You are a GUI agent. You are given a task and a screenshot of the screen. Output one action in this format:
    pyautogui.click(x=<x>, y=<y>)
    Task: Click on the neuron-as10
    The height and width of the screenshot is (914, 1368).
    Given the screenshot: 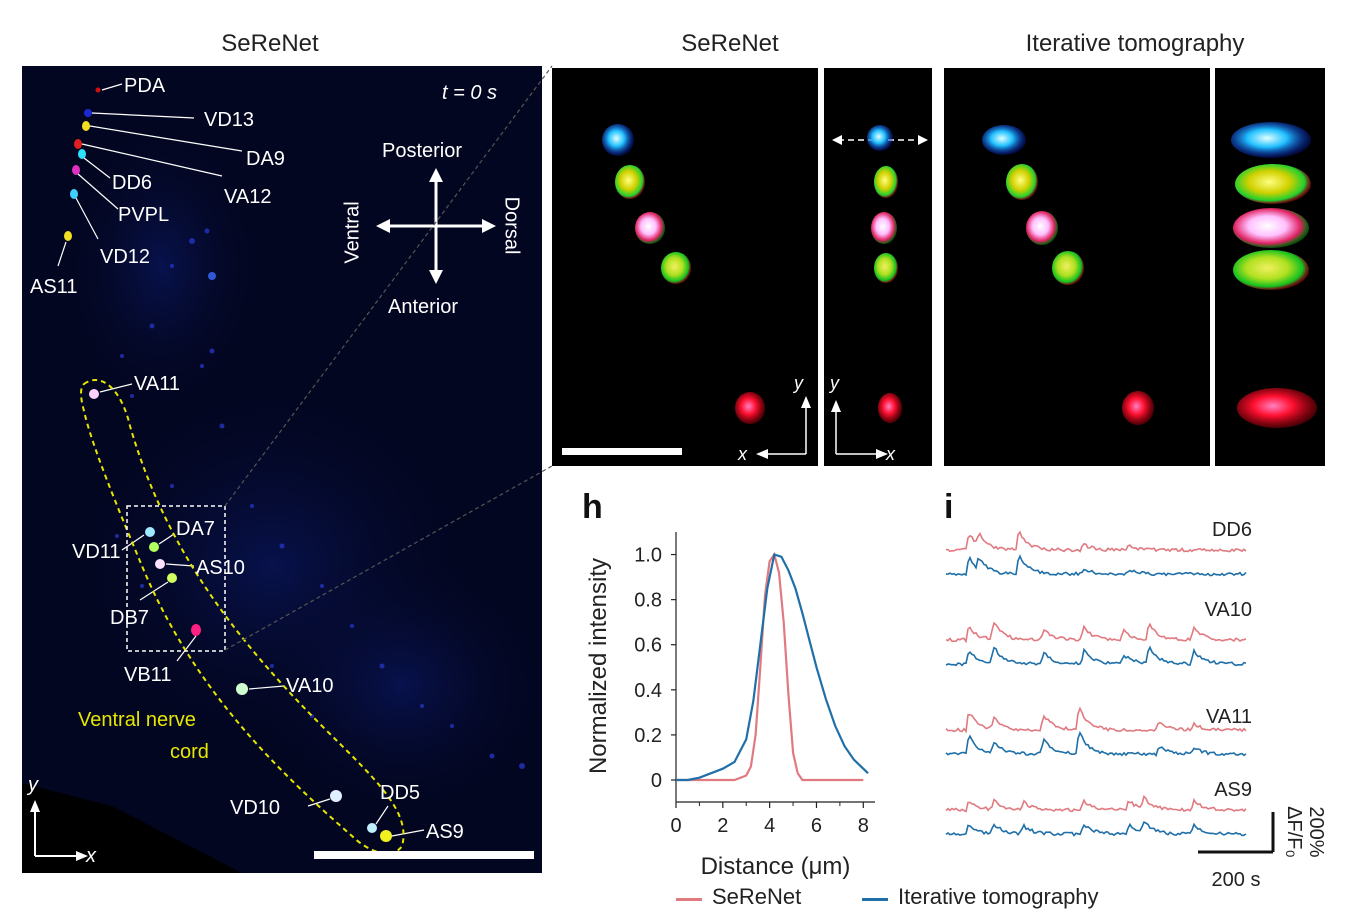 What is the action you would take?
    pyautogui.click(x=160, y=564)
    